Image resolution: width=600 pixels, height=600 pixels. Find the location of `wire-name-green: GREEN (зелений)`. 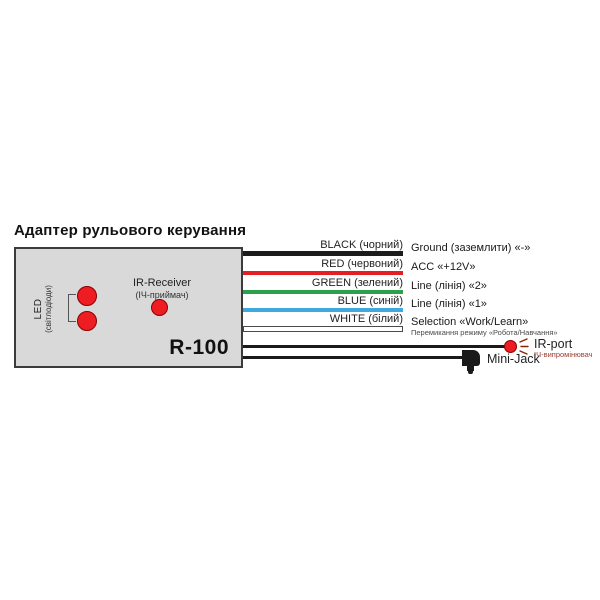

wire-name-green: GREEN (зелений) is located at coordinates (357, 283).